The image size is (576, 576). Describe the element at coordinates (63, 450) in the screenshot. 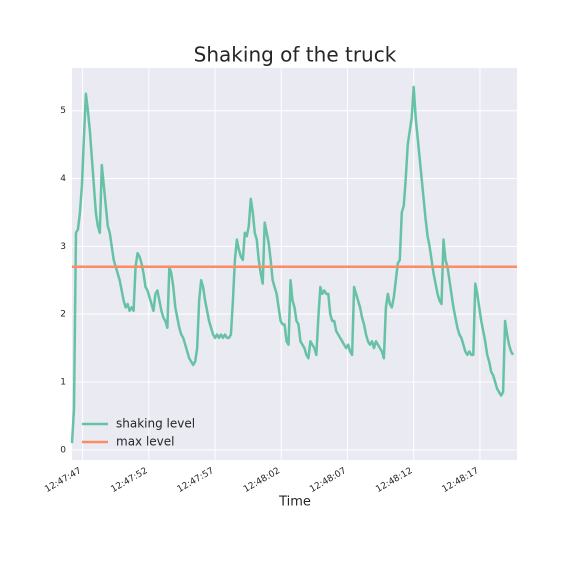

I see `y-tick-label: 0` at that location.